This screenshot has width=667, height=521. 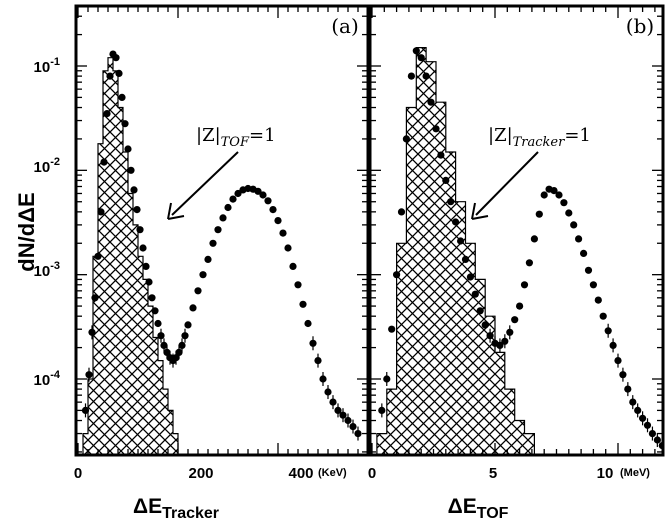 I want to click on panel-a-arrow, so click(x=205, y=183).